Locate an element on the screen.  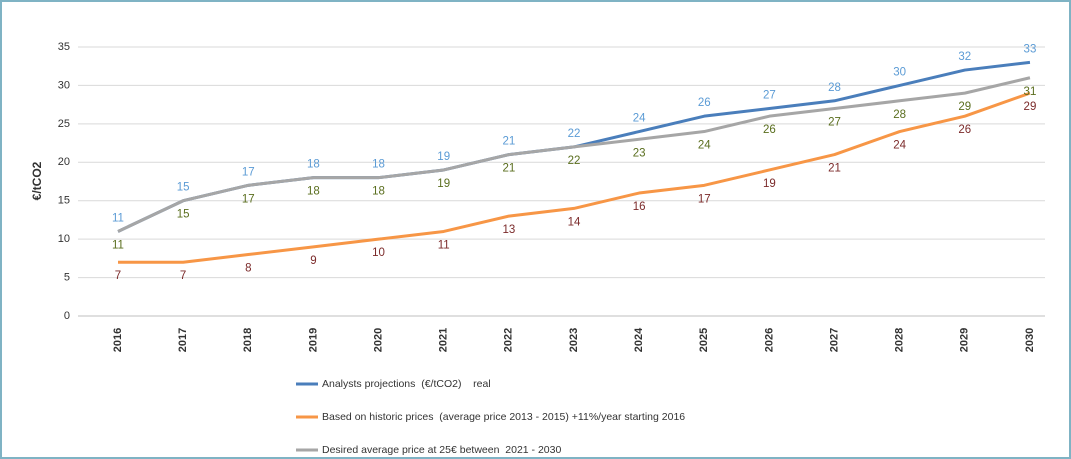
y-tick-label: 35 is located at coordinates (64, 47).